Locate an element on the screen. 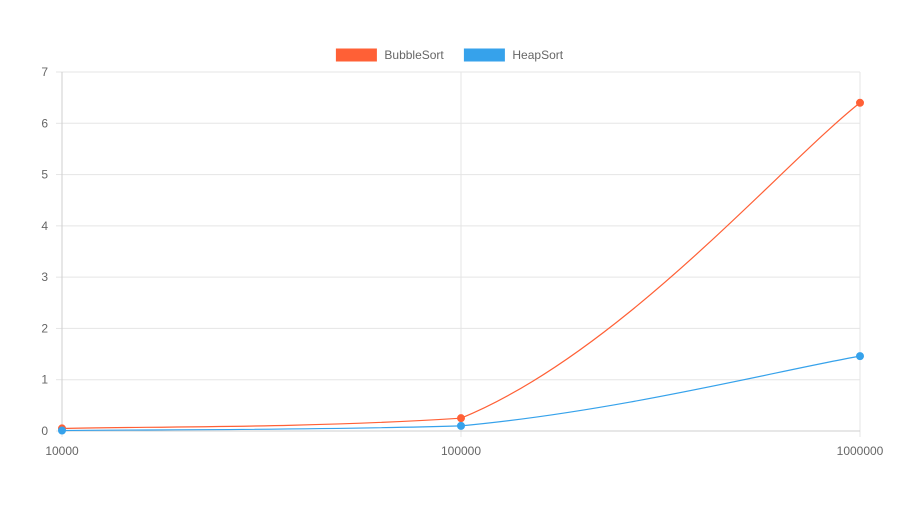 Image resolution: width=900 pixels, height=505 pixels. y-tick-label: 6 is located at coordinates (44, 123).